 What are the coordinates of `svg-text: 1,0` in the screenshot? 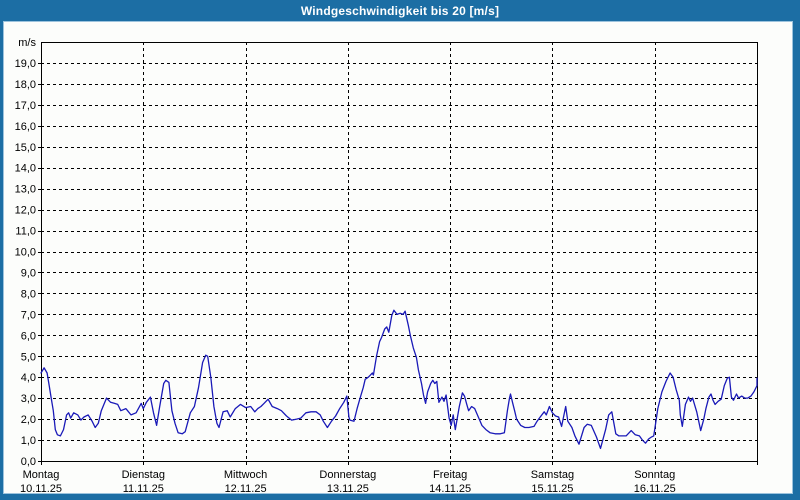 It's located at (28, 441).